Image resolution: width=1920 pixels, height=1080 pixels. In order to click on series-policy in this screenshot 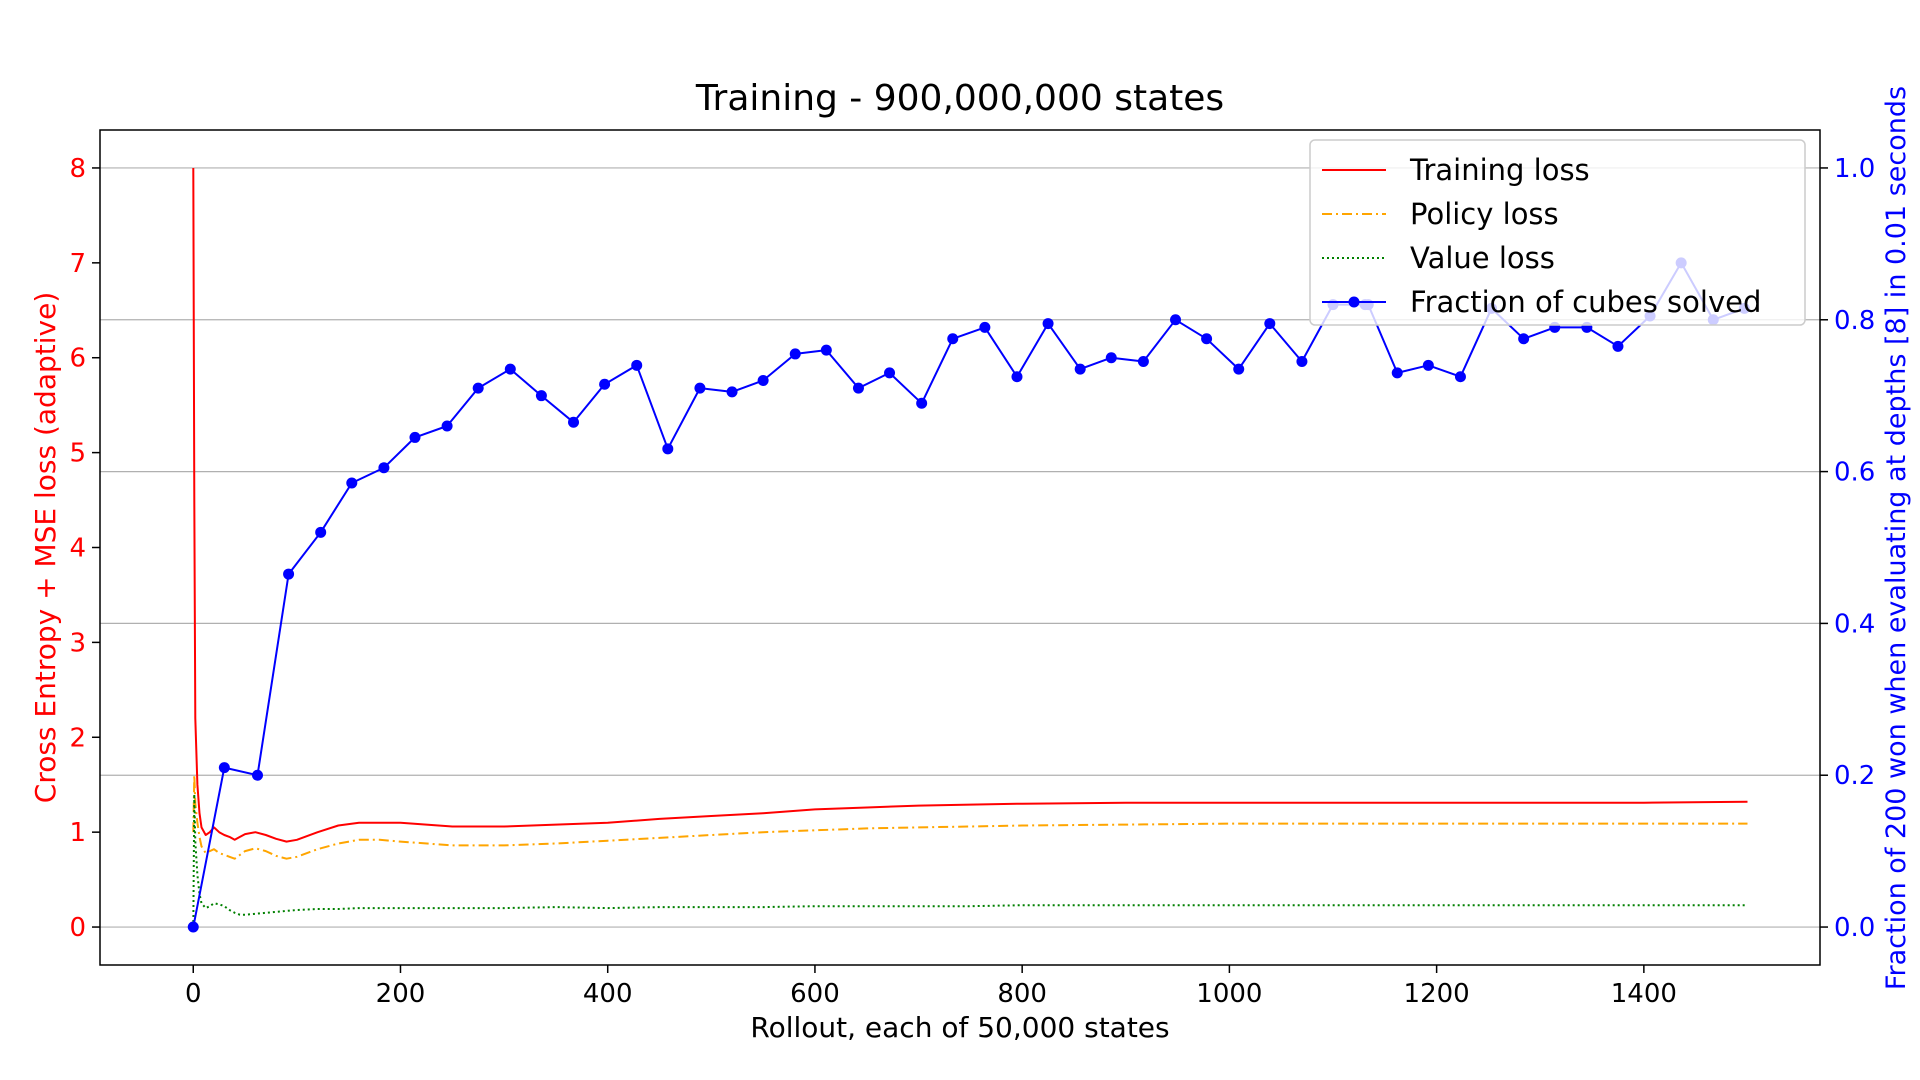, I will do `click(970, 817)`.